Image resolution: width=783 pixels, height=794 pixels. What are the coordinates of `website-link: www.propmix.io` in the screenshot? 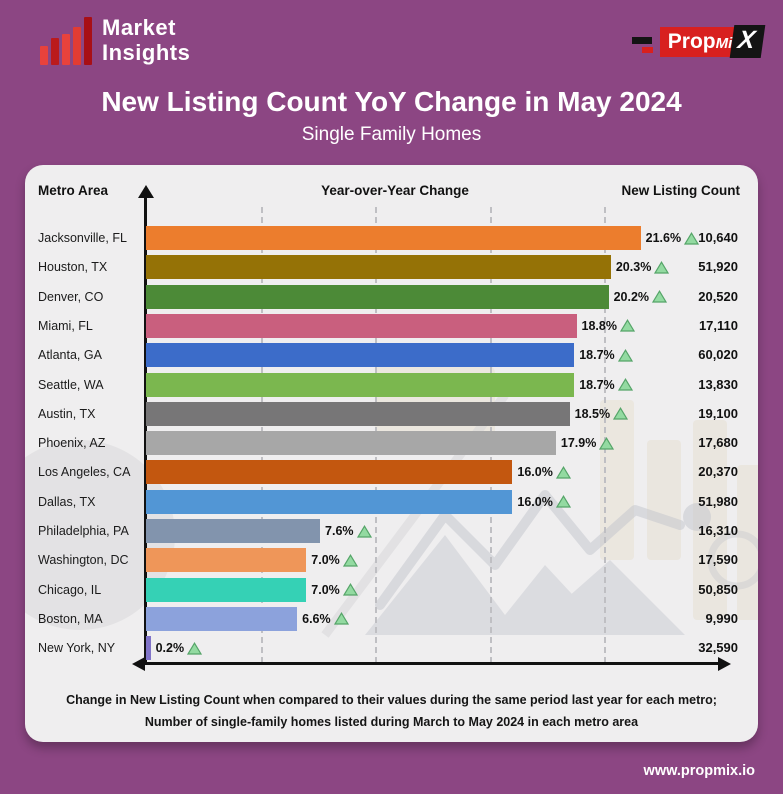 It's located at (699, 771).